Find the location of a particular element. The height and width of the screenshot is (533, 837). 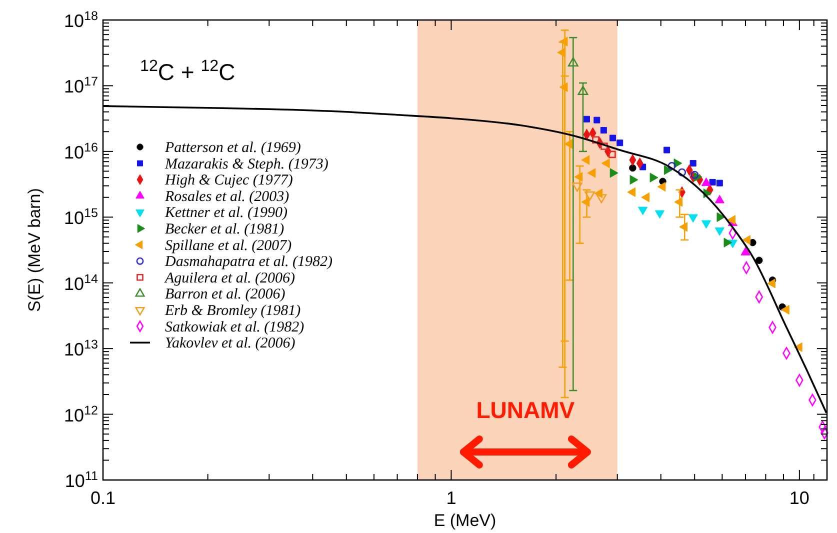

legend-label: Erb & Bromley (1981) is located at coordinates (232, 311).